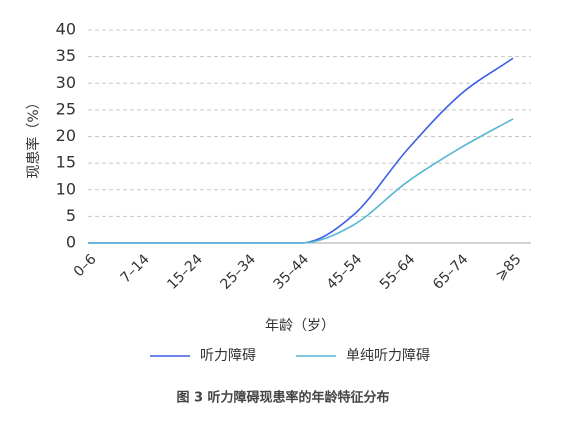 The image size is (566, 433). What do you see at coordinates (66, 162) in the screenshot?
I see `y-tick-label: 15` at bounding box center [66, 162].